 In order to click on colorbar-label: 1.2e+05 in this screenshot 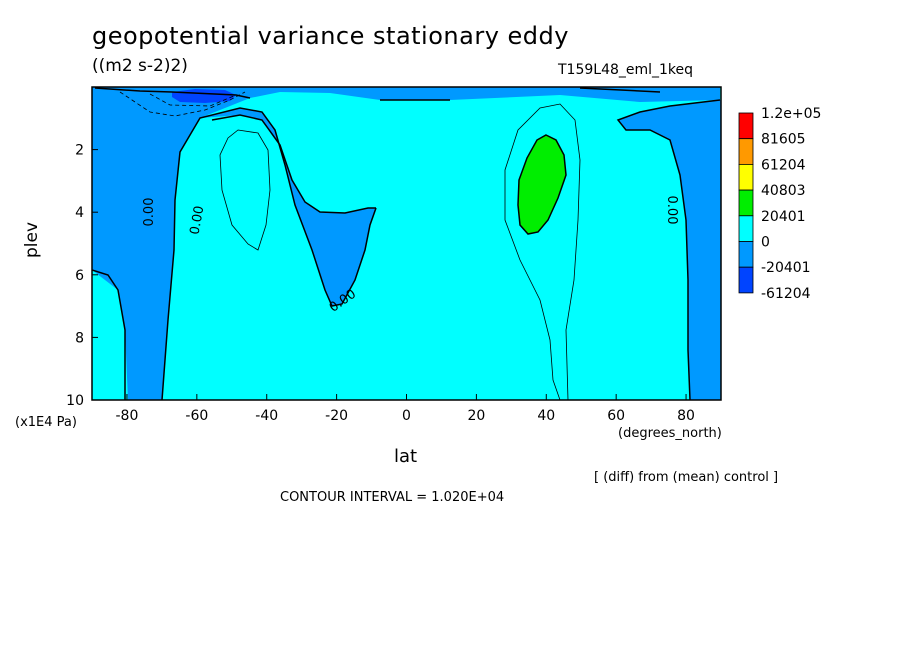, I will do `click(791, 114)`.